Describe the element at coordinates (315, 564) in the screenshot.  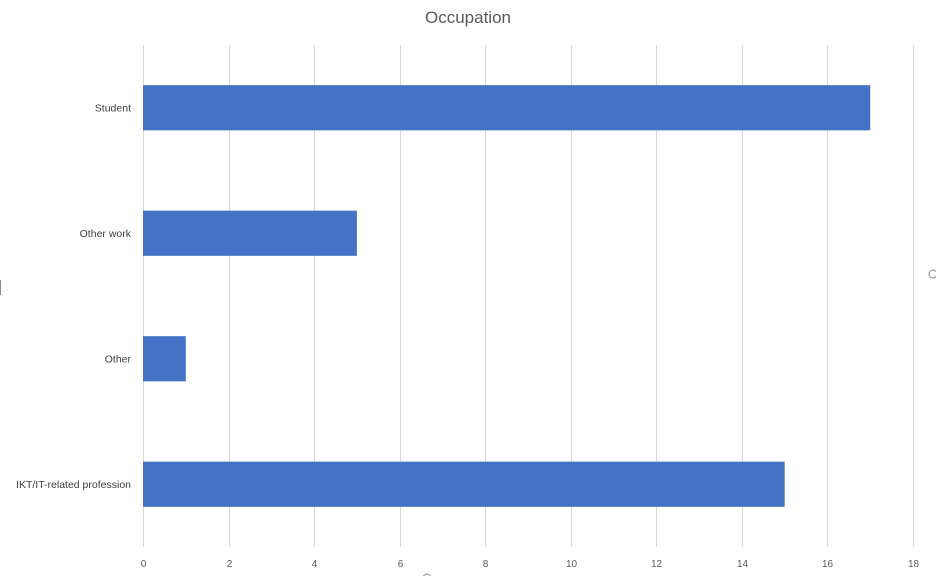
I see `x-tick-label-4: 4` at that location.